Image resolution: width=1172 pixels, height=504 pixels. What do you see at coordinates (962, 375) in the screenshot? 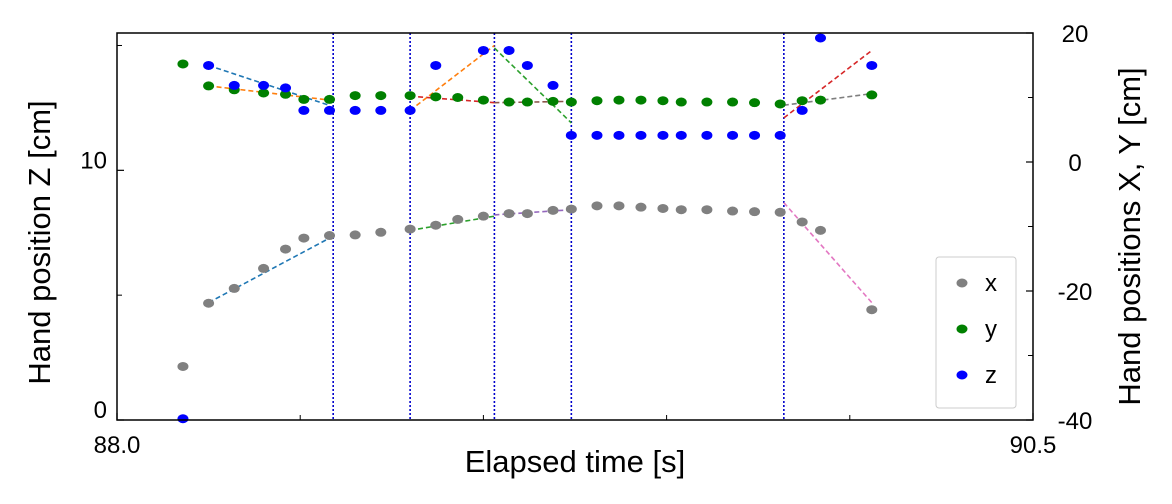
I see `legend-marker-z` at bounding box center [962, 375].